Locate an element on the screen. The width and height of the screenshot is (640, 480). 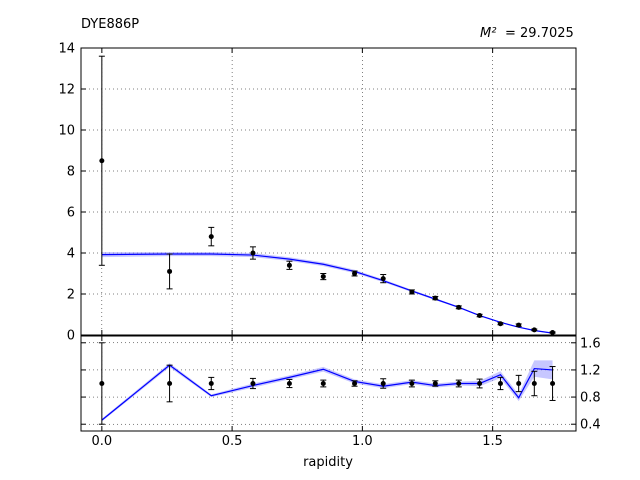
ratio-ytick-label-3: 1.6 is located at coordinates (590, 343).